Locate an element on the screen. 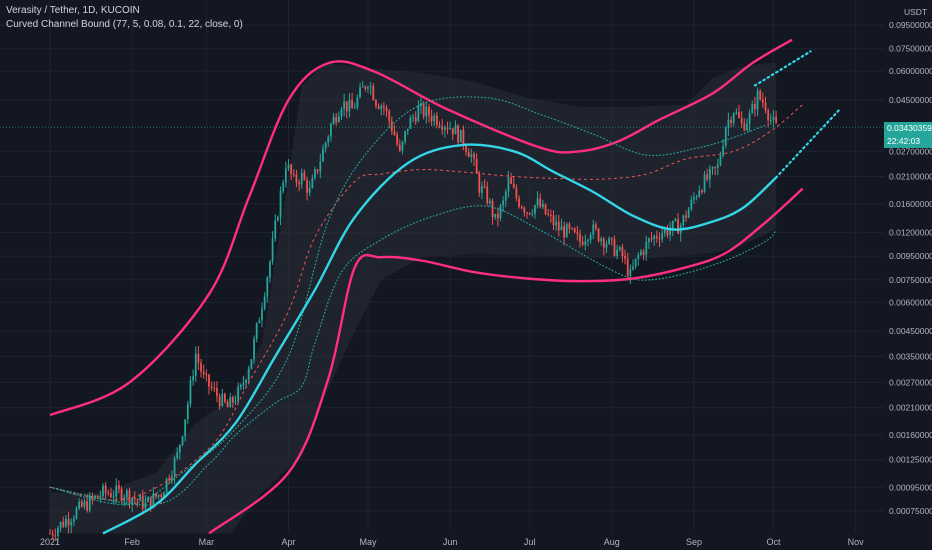  price-tick-label: 0.06000000 is located at coordinates (910, 71).